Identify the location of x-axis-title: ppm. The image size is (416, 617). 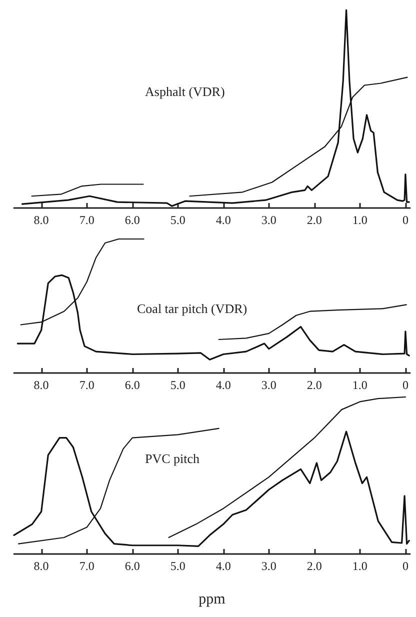
(212, 600).